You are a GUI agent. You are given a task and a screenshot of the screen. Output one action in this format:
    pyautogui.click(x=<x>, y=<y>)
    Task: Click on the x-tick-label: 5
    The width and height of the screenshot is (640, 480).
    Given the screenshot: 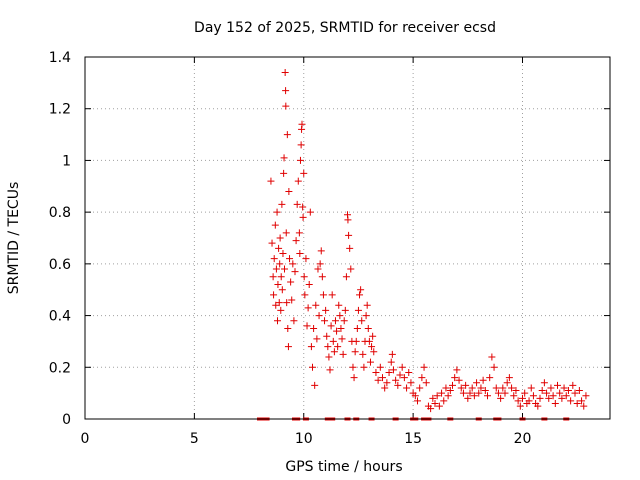 What is the action you would take?
    pyautogui.click(x=194, y=439)
    